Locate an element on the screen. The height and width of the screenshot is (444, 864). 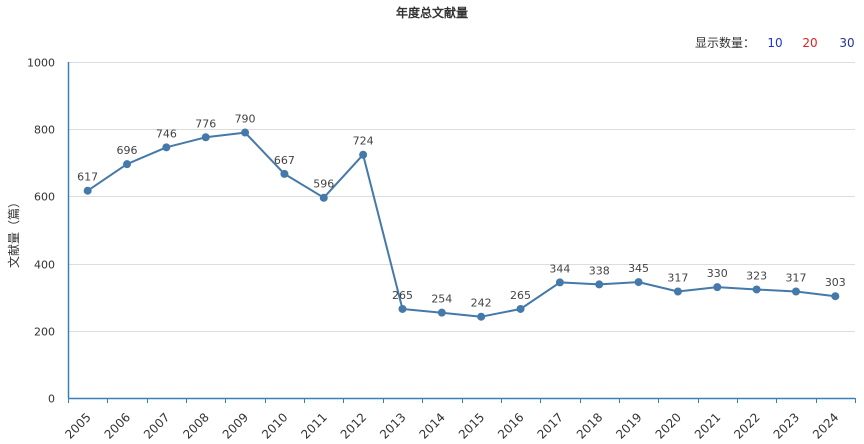
x-tick-label: 2008 is located at coordinates (195, 425).